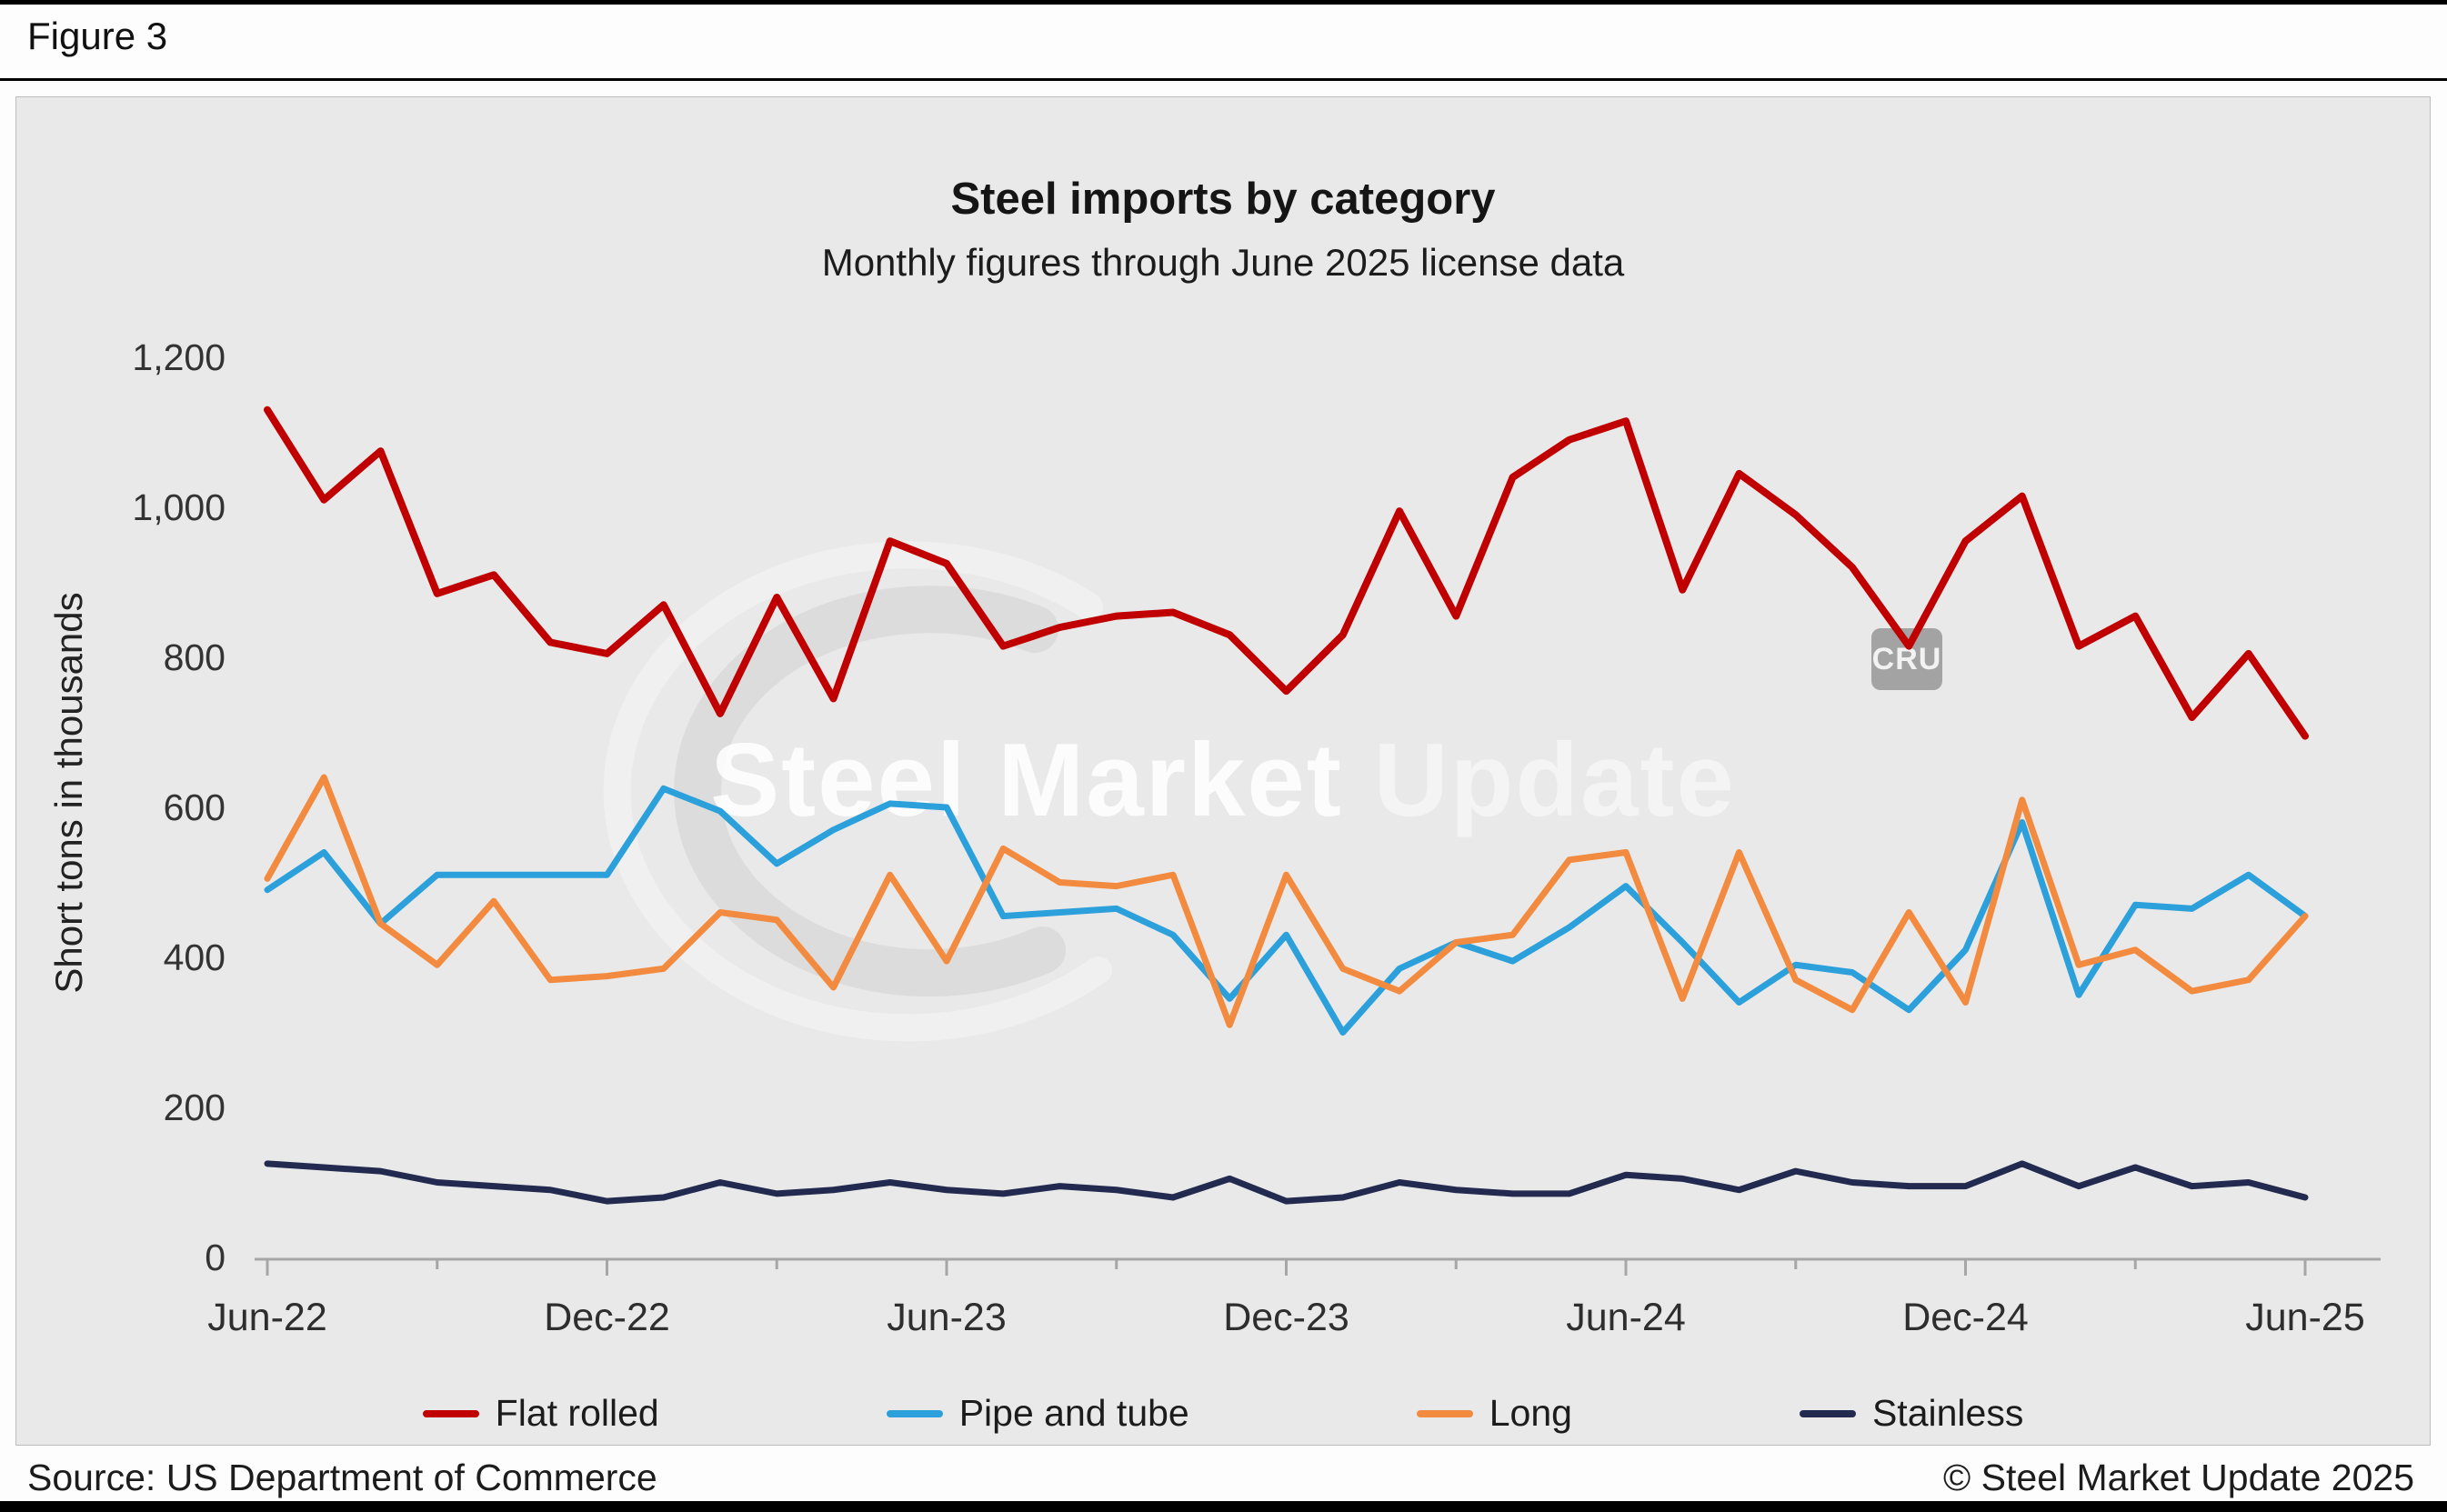 The width and height of the screenshot is (2447, 1512). I want to click on legend-item-stainless: Stainless, so click(1912, 1413).